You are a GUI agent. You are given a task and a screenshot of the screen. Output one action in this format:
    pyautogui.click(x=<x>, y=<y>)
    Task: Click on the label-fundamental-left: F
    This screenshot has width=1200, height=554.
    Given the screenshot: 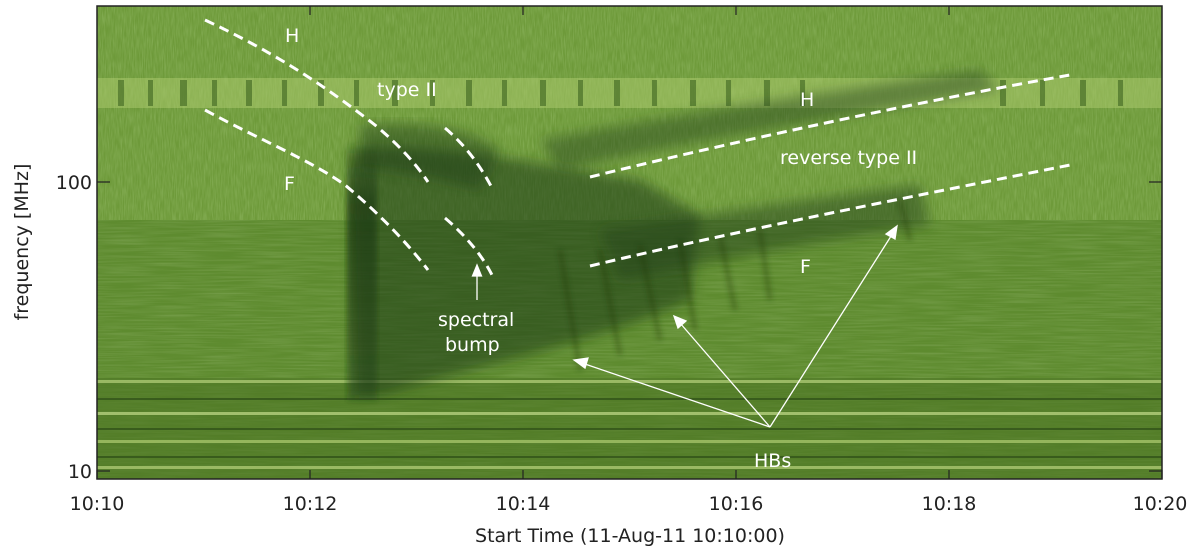 What is the action you would take?
    pyautogui.click(x=289, y=184)
    